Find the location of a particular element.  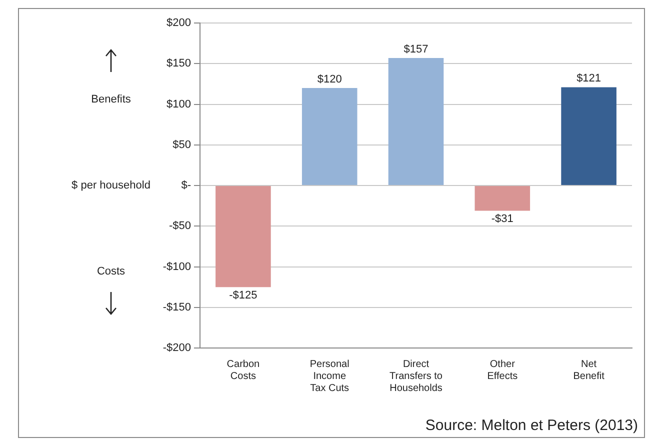

y-tick-label: $150 is located at coordinates (178, 64).